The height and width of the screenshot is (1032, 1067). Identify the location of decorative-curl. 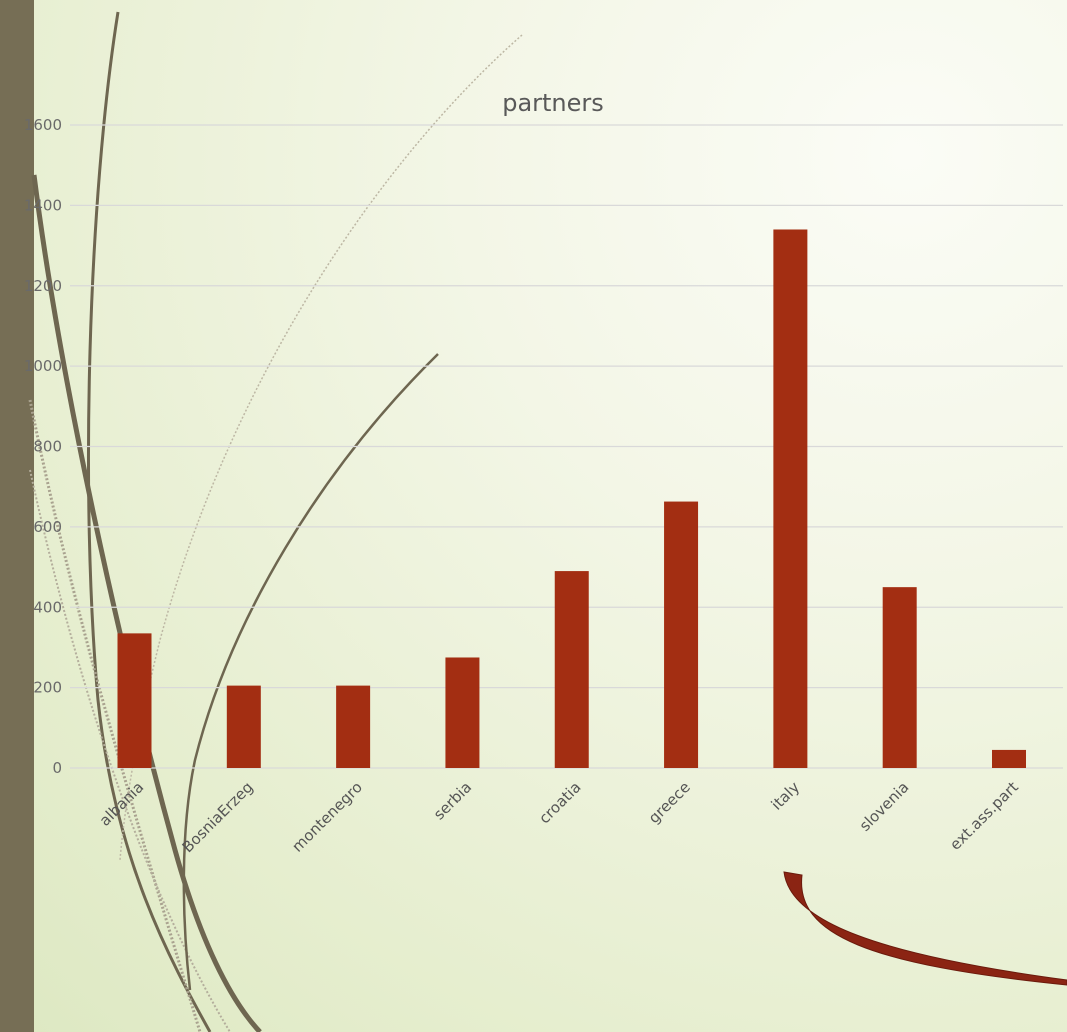
(925, 928).